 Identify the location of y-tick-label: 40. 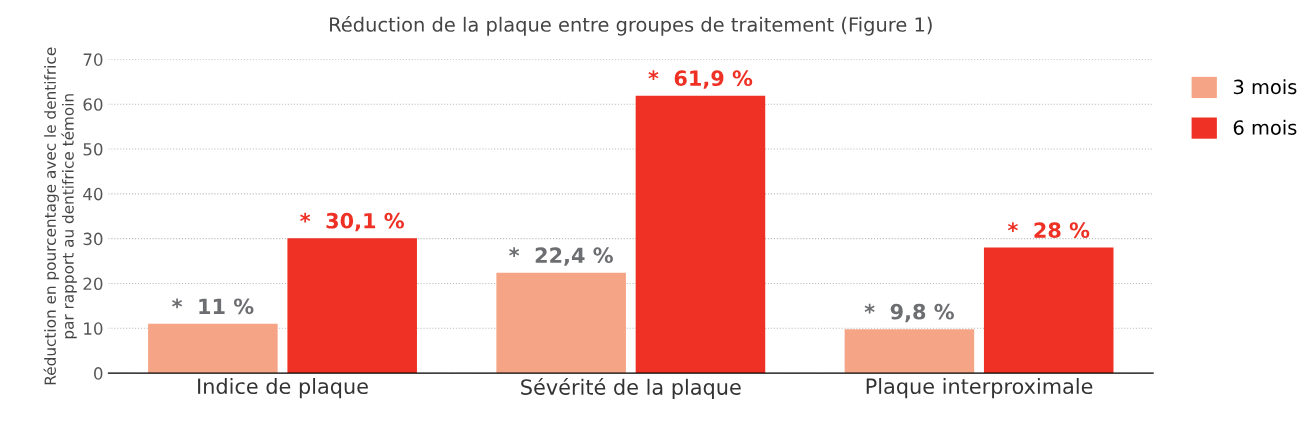
(93, 194).